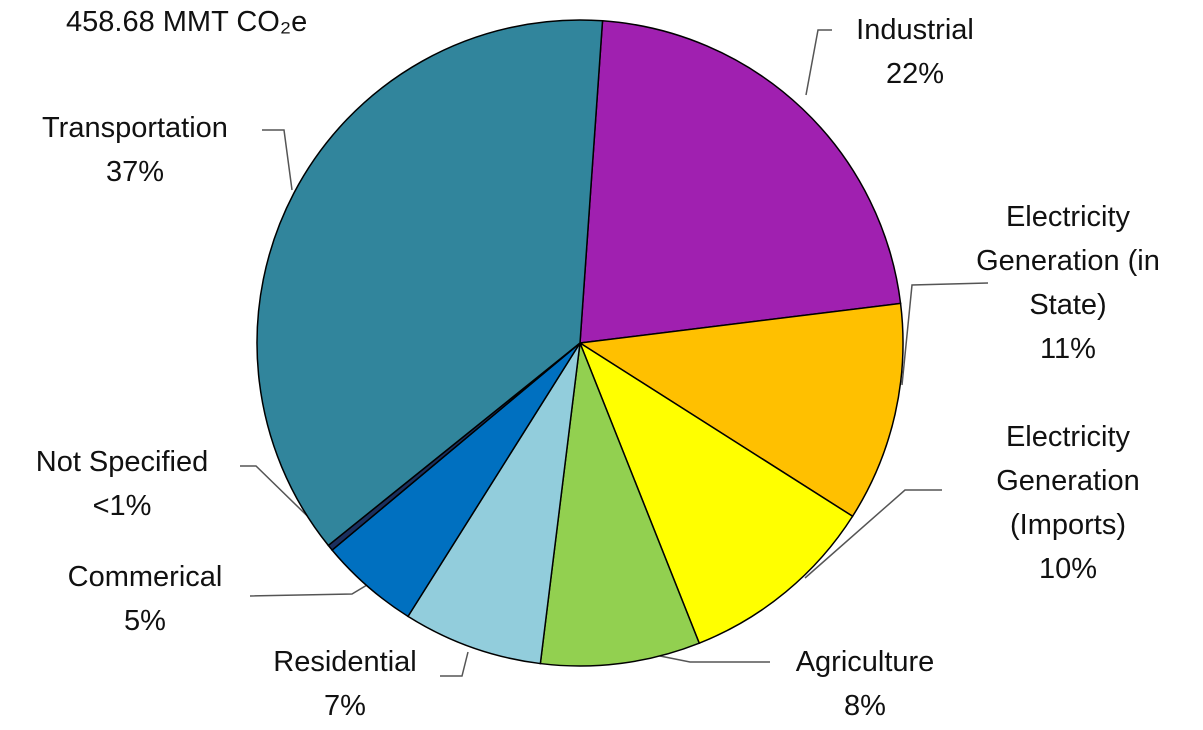 Image resolution: width=1203 pixels, height=730 pixels. I want to click on value-label: 5%, so click(145, 621).